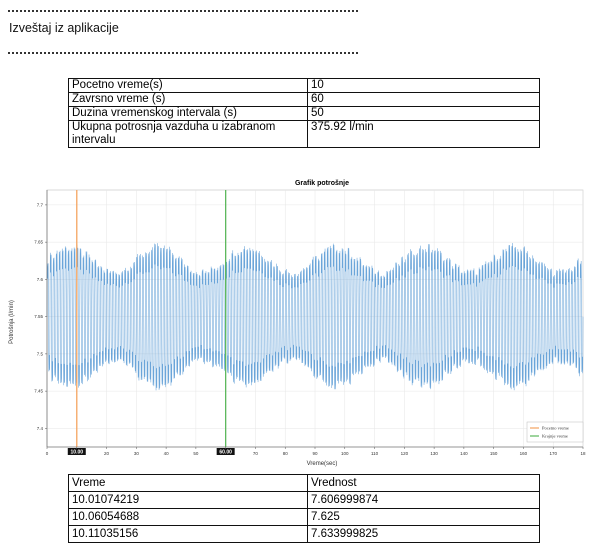 The image size is (595, 543). What do you see at coordinates (183, 11) in the screenshot?
I see `top-divider` at bounding box center [183, 11].